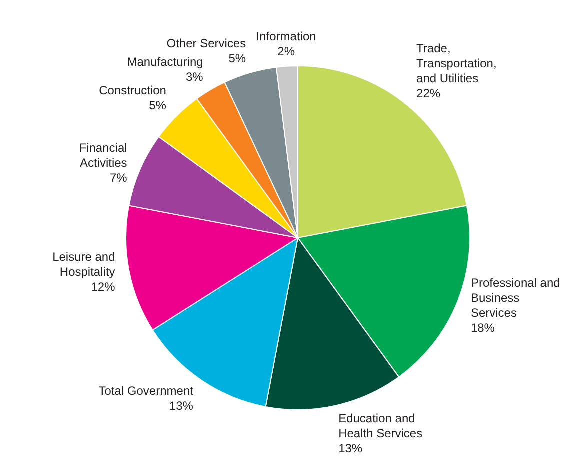 This screenshot has height=456, width=574. What do you see at coordinates (165, 62) in the screenshot?
I see `slice-label: Manufacturing` at bounding box center [165, 62].